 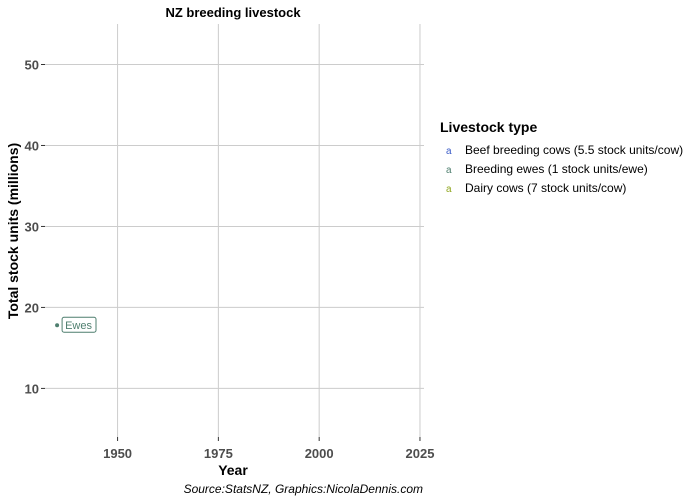 What do you see at coordinates (233, 470) in the screenshot?
I see `x-axis-title: Year` at bounding box center [233, 470].